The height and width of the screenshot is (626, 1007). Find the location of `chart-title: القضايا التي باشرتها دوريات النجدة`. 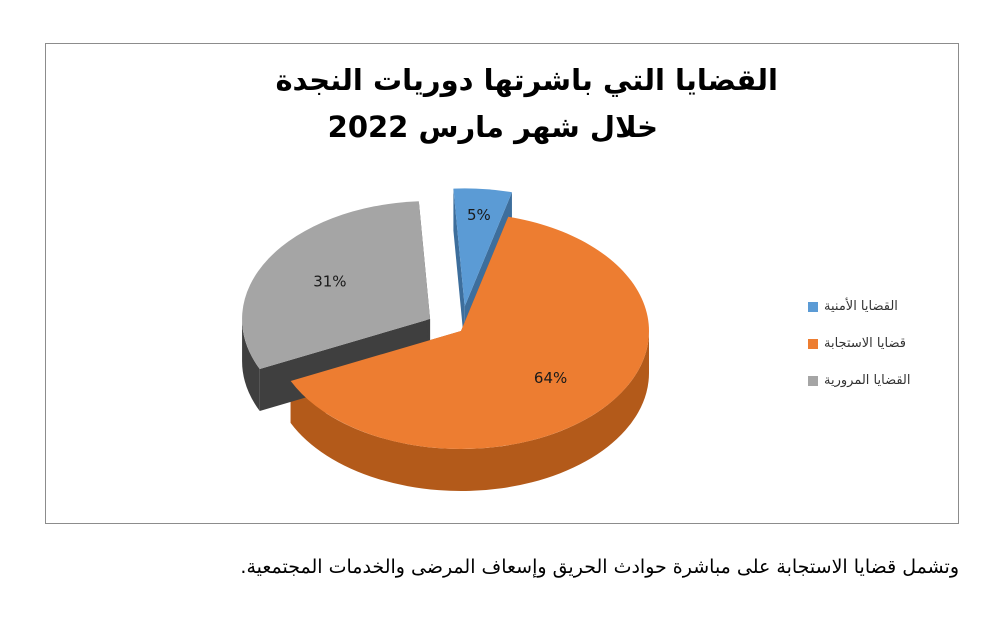

chart-title: القضايا التي باشرتها دوريات النجدة is located at coordinates (526, 80).